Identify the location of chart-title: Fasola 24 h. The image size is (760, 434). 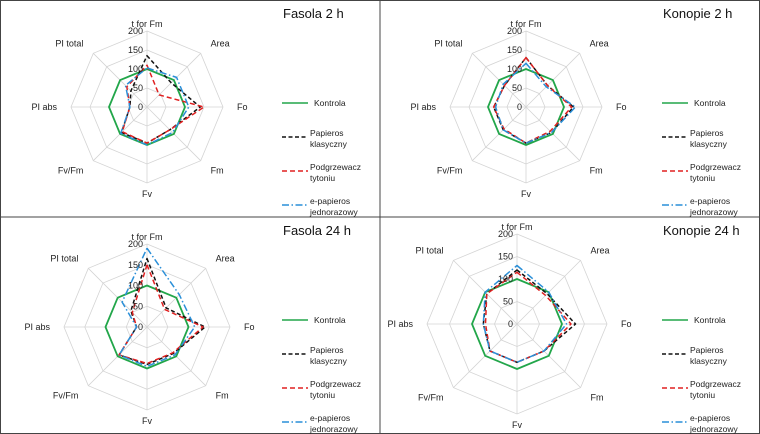
(317, 230).